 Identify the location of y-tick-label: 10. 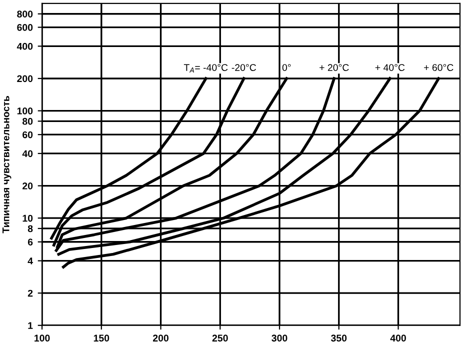
(27, 218).